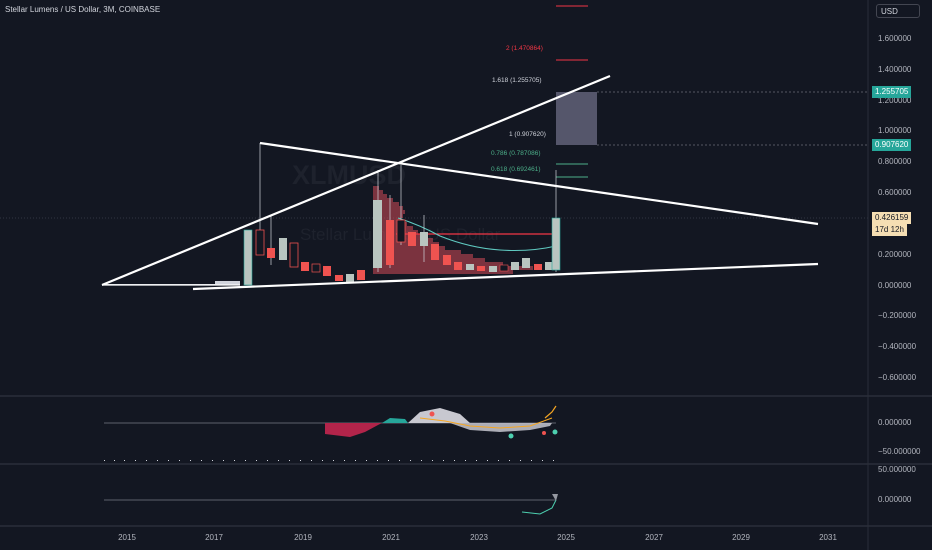  What do you see at coordinates (524, 48) in the screenshot?
I see `fib-label-2: 2 (1.470864)` at bounding box center [524, 48].